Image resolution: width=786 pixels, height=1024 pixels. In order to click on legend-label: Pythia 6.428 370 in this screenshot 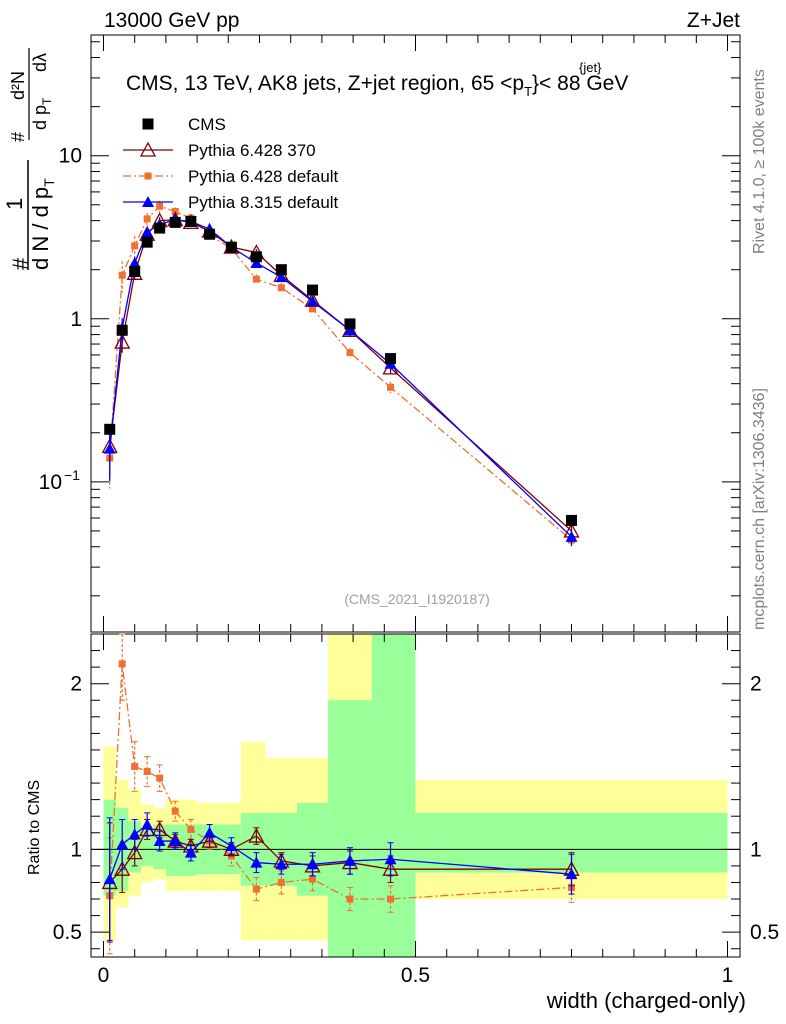, I will do `click(252, 150)`.